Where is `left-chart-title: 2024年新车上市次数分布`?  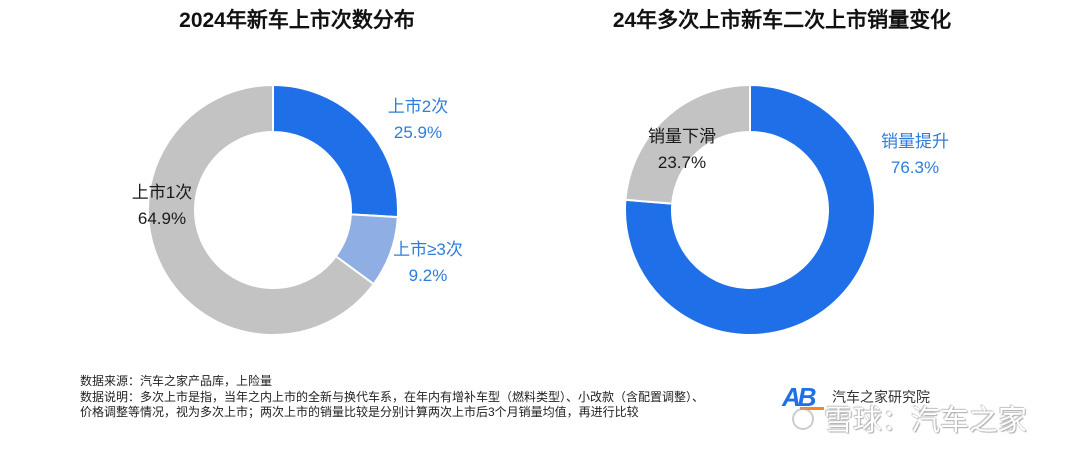 left-chart-title: 2024年新车上市次数分布 is located at coordinates (297, 20).